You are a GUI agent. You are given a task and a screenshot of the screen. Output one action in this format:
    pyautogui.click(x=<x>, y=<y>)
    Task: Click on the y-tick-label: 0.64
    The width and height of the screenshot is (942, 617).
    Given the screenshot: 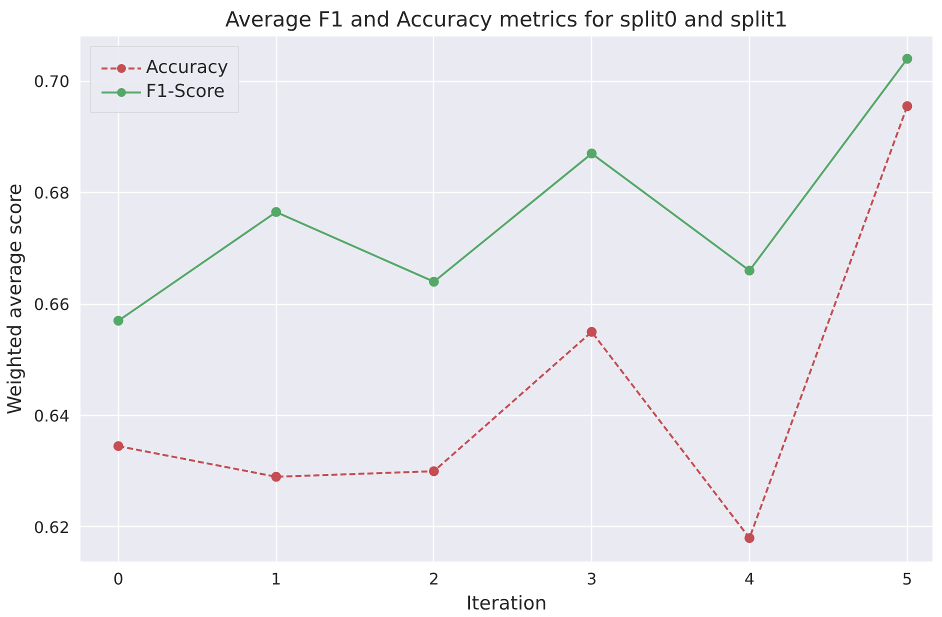 What is the action you would take?
    pyautogui.click(x=52, y=416)
    